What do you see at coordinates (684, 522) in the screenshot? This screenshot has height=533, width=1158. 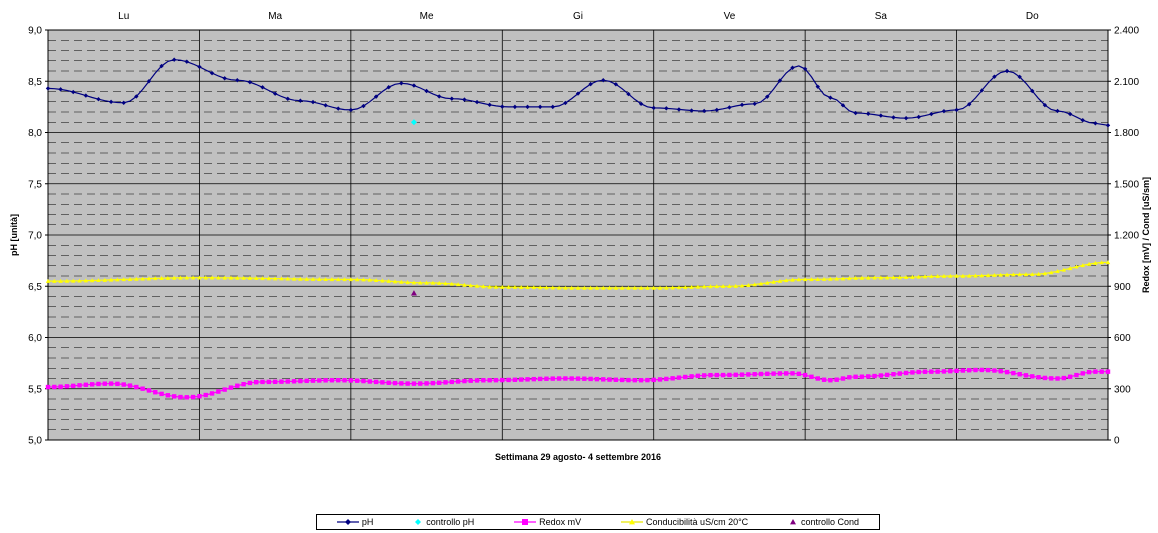 I see `legend-item: Conducibilità uS/cm 20°C` at bounding box center [684, 522].